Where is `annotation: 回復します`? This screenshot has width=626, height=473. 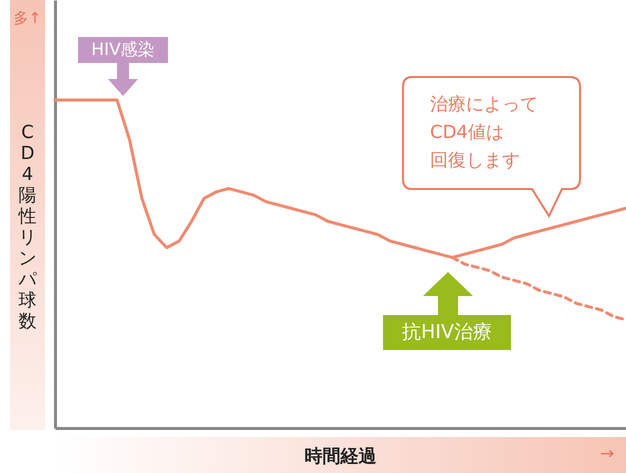
annotation: 回復します is located at coordinates (475, 161).